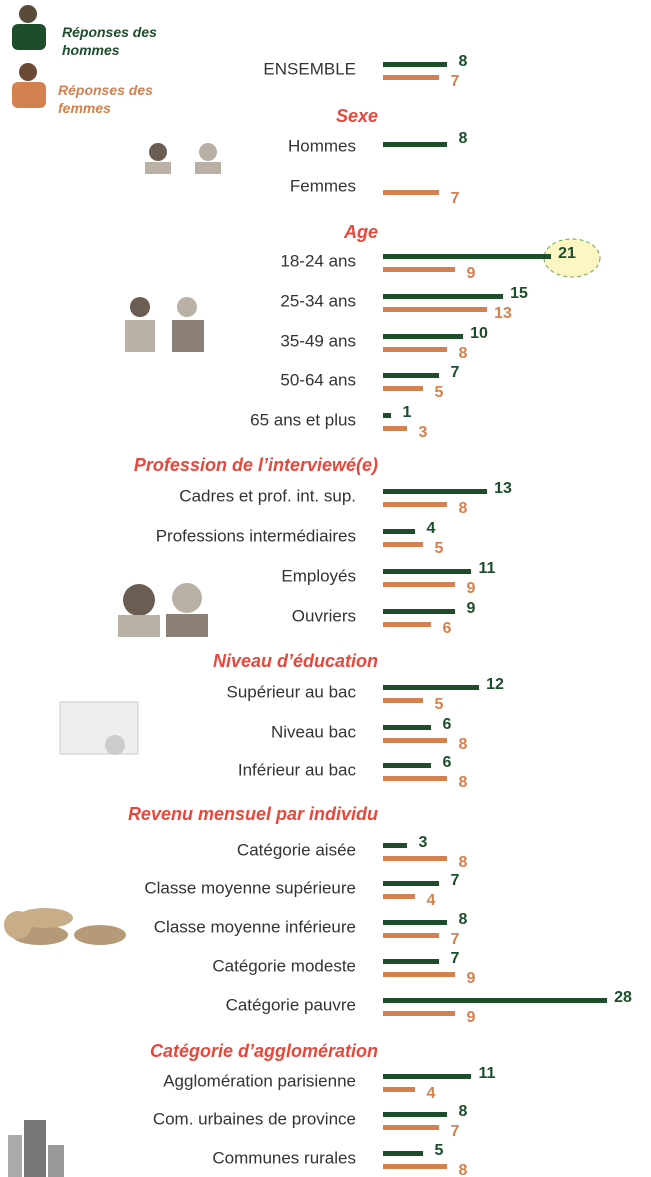 Image resolution: width=651 pixels, height=1177 pixels. Describe the element at coordinates (255, 926) in the screenshot. I see `category-label: Classe moyenne inférieure` at that location.